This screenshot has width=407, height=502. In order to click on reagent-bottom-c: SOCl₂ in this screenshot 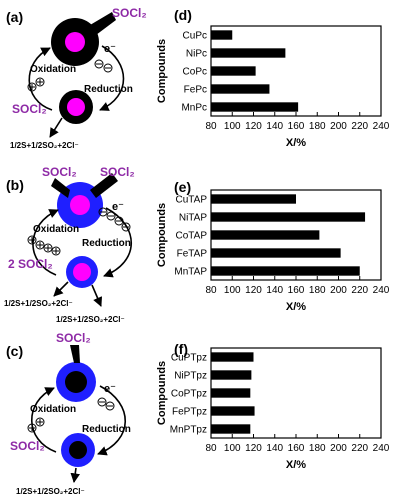, I will do `click(27, 446)`.